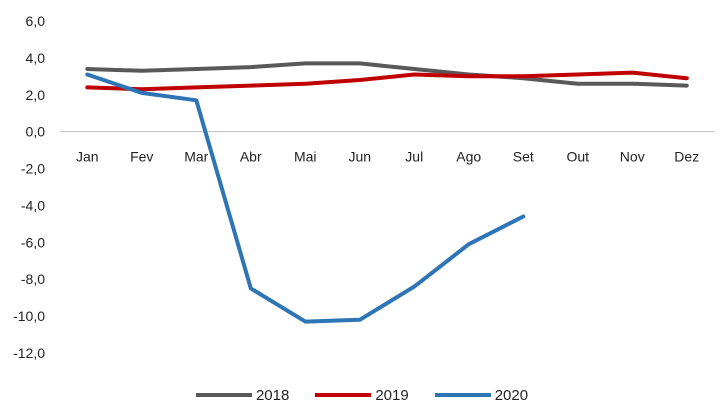 The height and width of the screenshot is (410, 724). I want to click on x-tick-label: Jan, so click(87, 157).